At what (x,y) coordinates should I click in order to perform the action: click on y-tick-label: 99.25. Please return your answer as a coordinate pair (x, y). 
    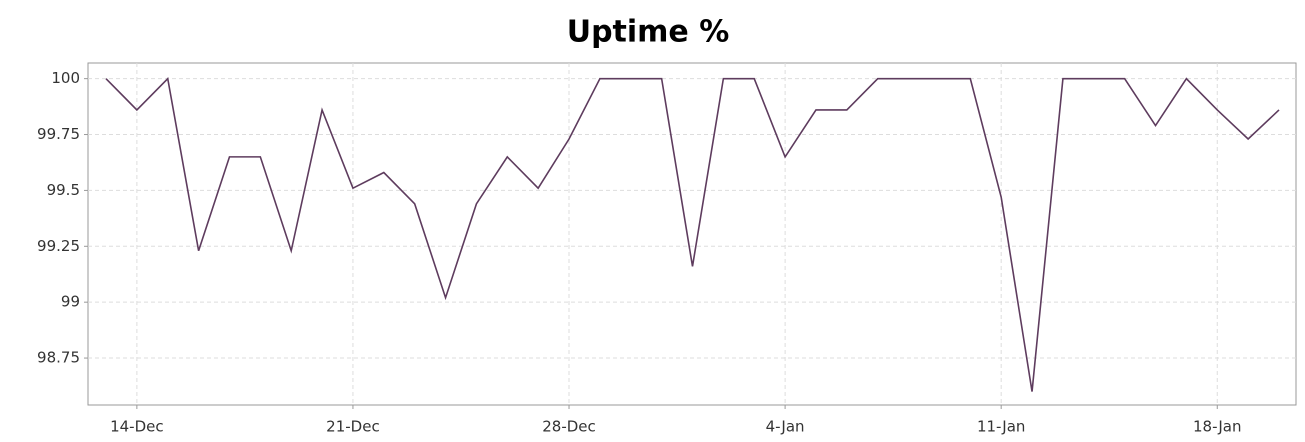
    Looking at the image, I should click on (58, 246).